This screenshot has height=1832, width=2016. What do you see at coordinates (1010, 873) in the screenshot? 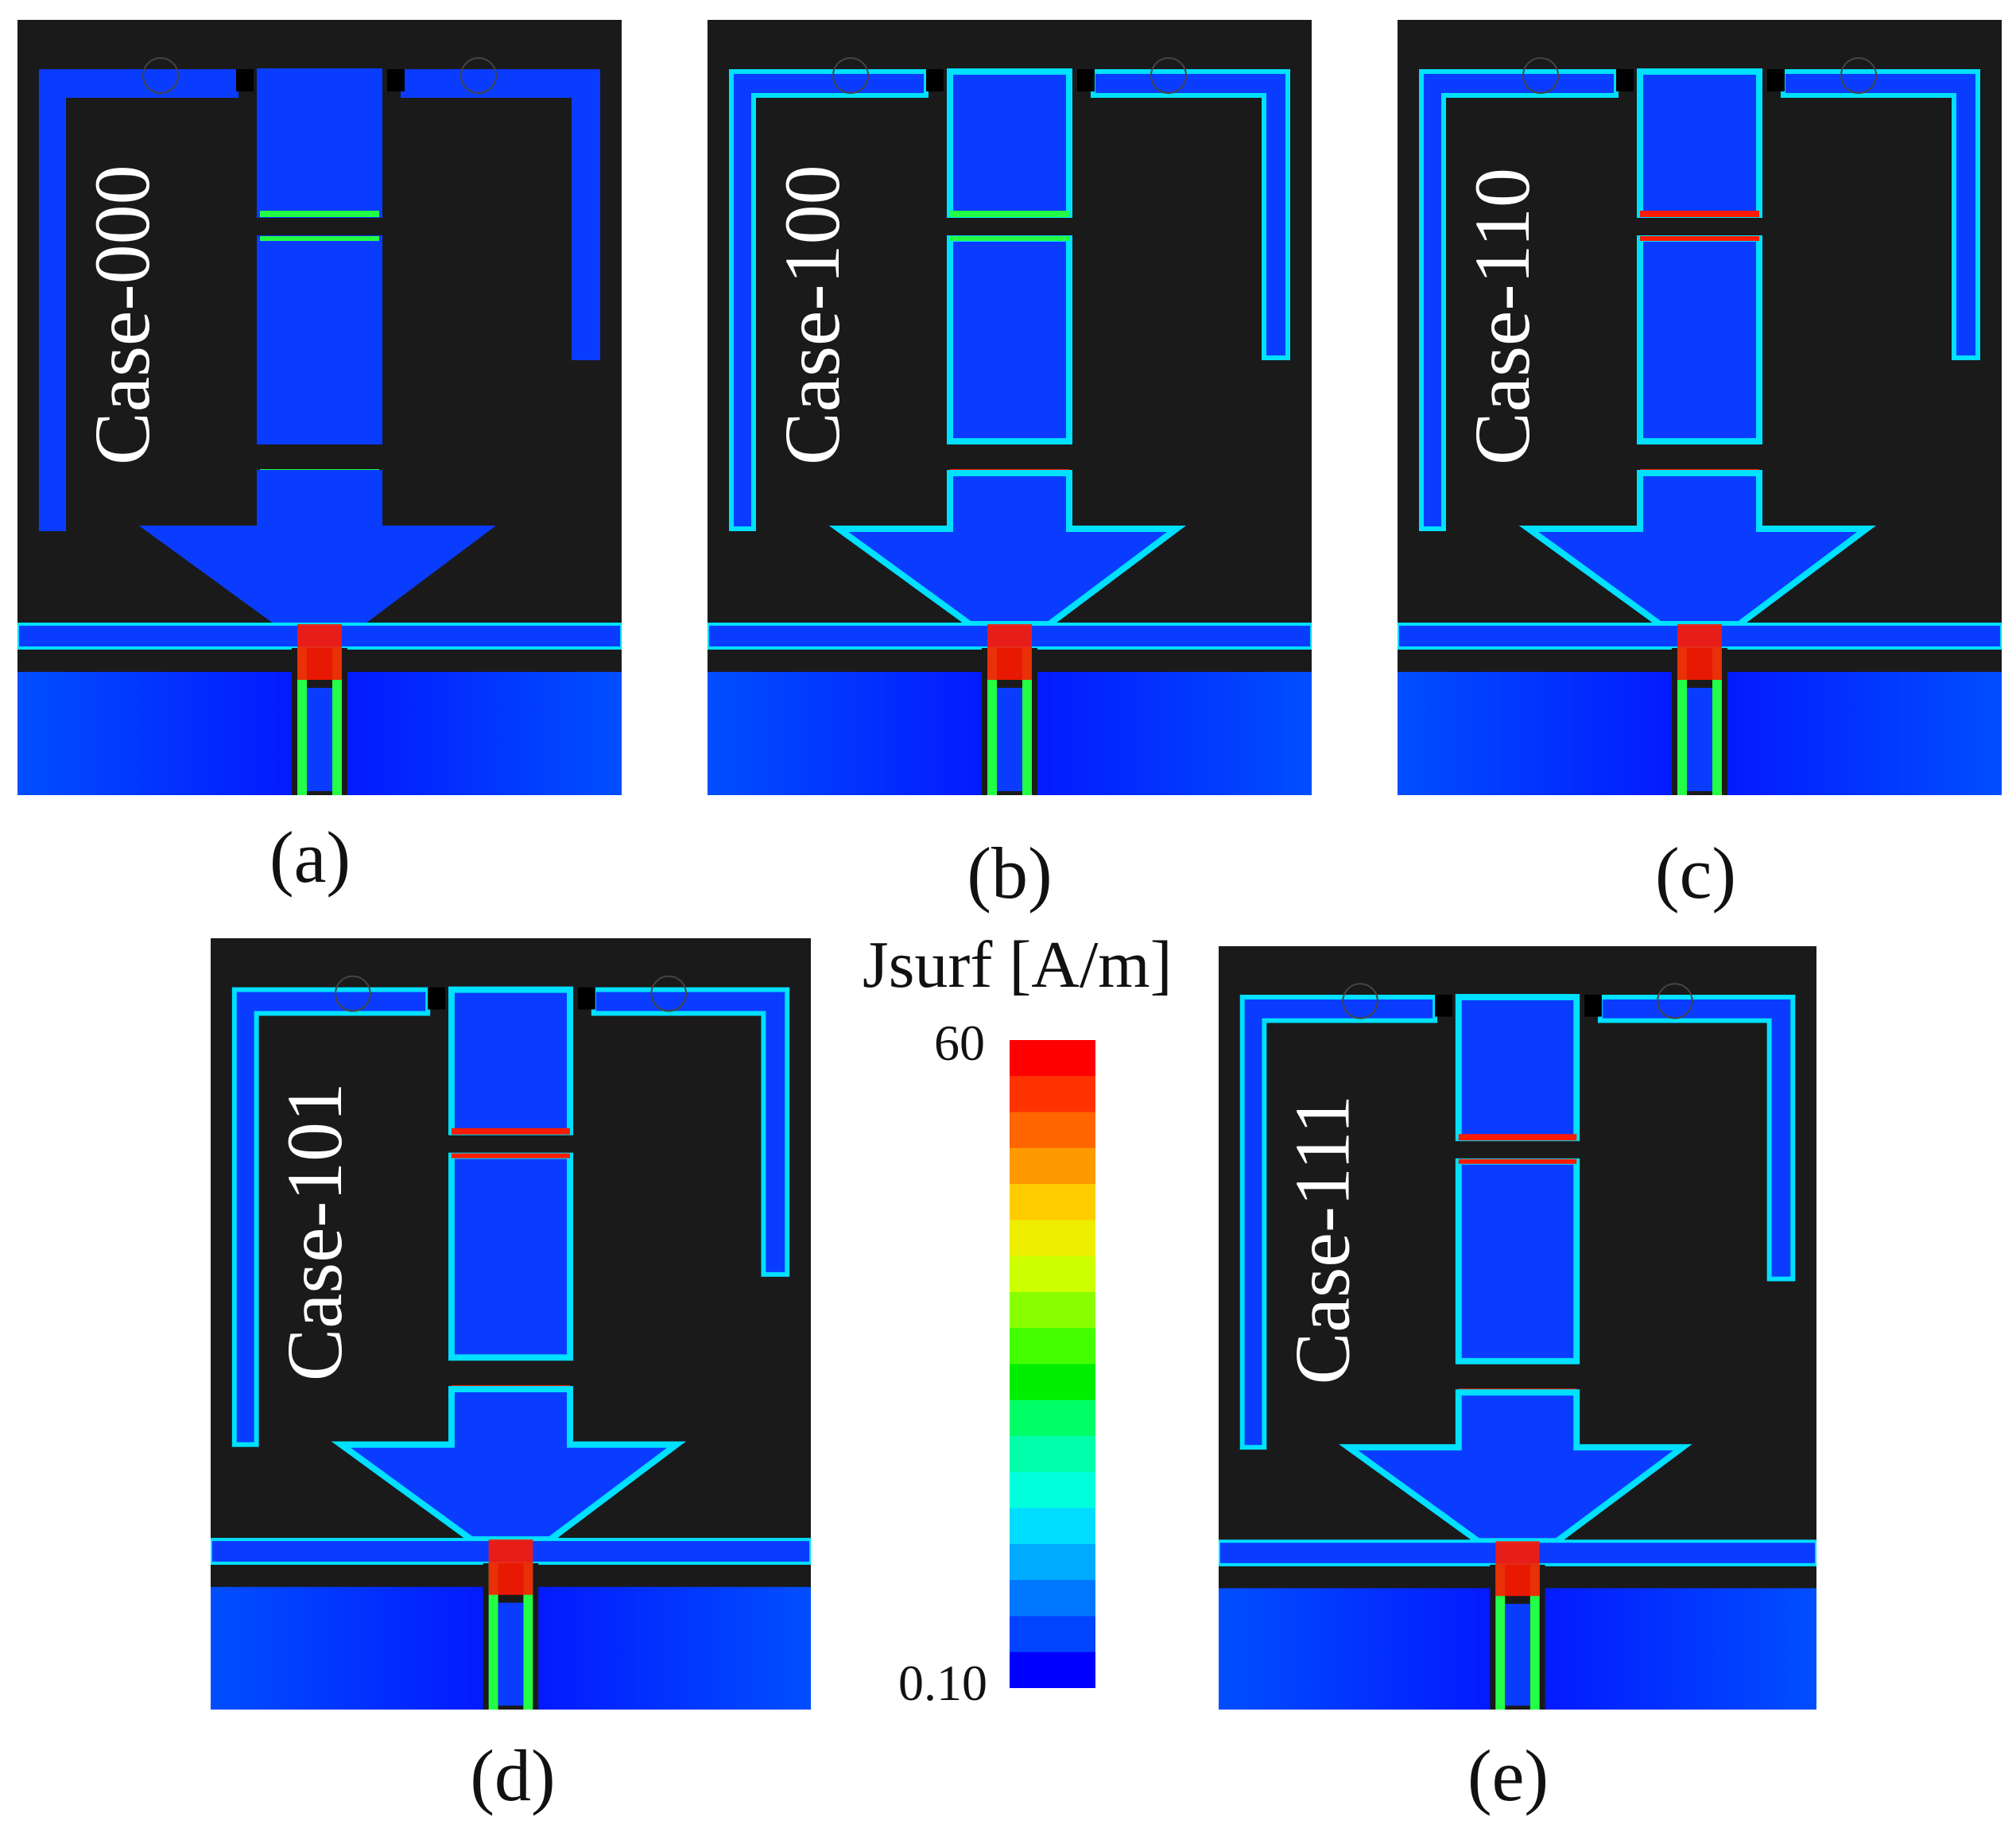
I see `caption-b: (b)` at bounding box center [1010, 873].